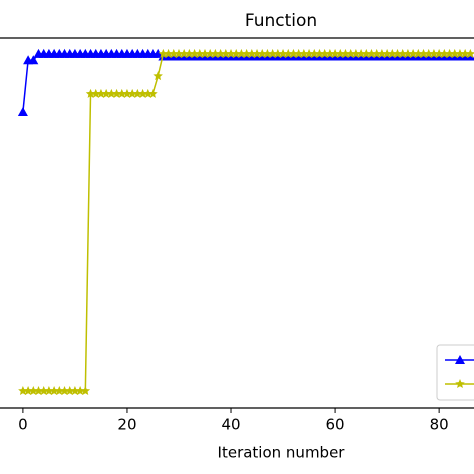  What do you see at coordinates (230, 425) in the screenshot?
I see `x-tick-label: 40` at bounding box center [230, 425].